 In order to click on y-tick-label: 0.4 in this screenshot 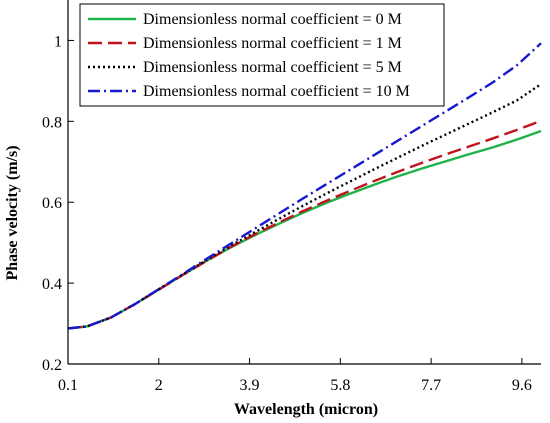, I will do `click(52, 284)`.